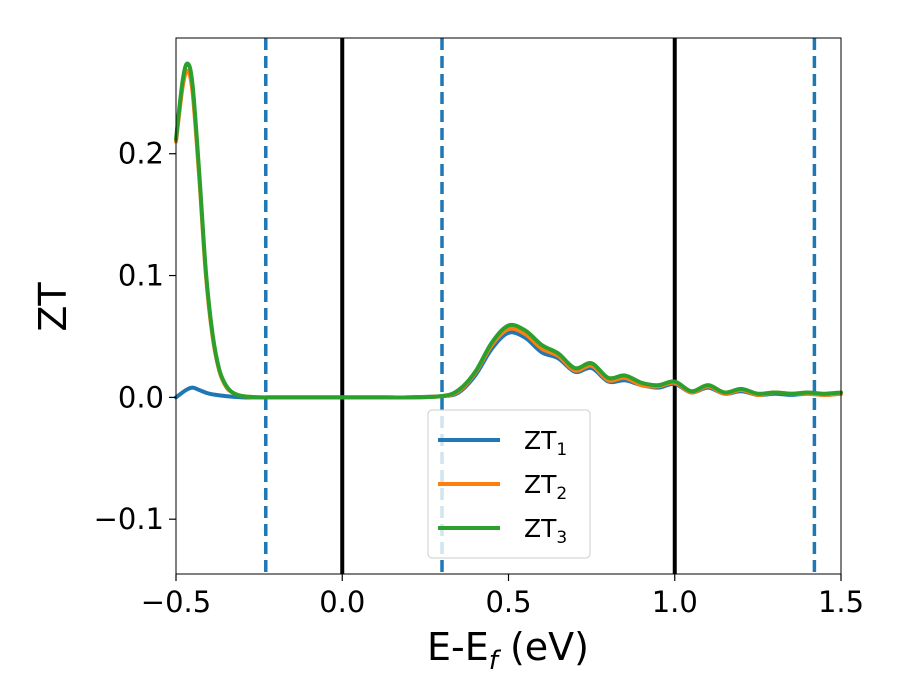  What do you see at coordinates (458, 647) in the screenshot?
I see `x-axis-label-main: E-E` at bounding box center [458, 647].